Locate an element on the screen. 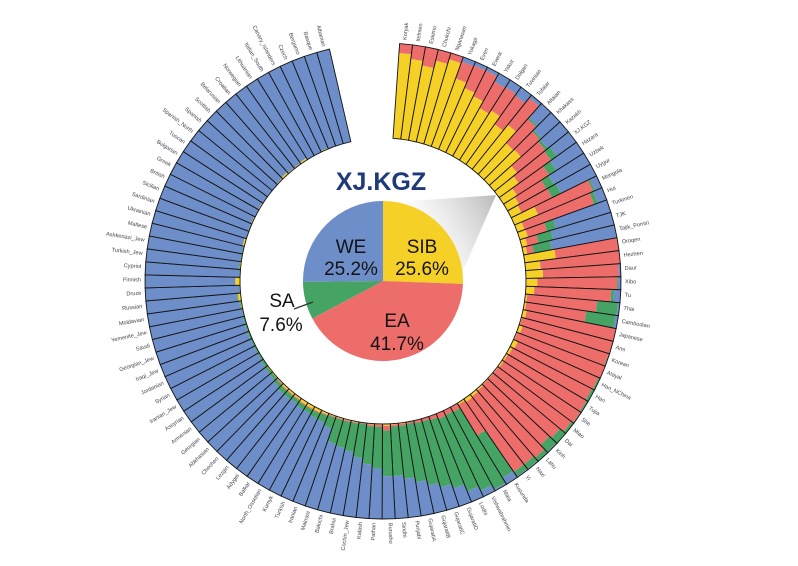 This screenshot has height=566, width=798. population-label: Itelmen is located at coordinates (420, 32).